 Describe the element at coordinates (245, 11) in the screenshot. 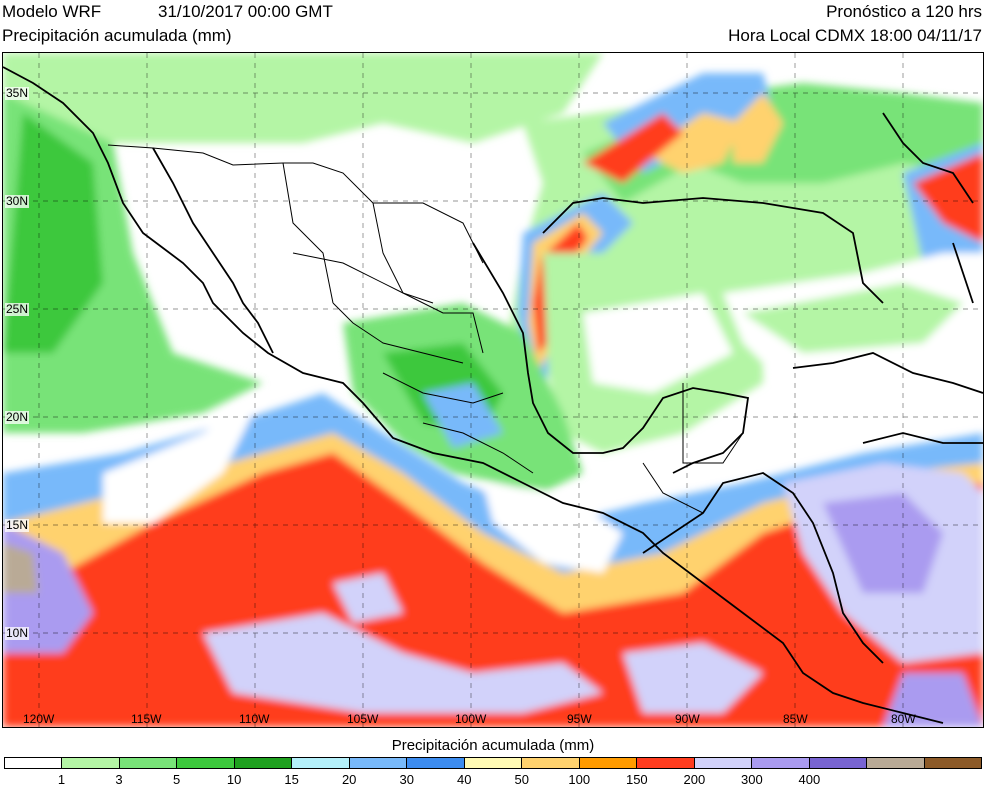

I see `init-date: 31/10/2017 00:00 GMT` at that location.